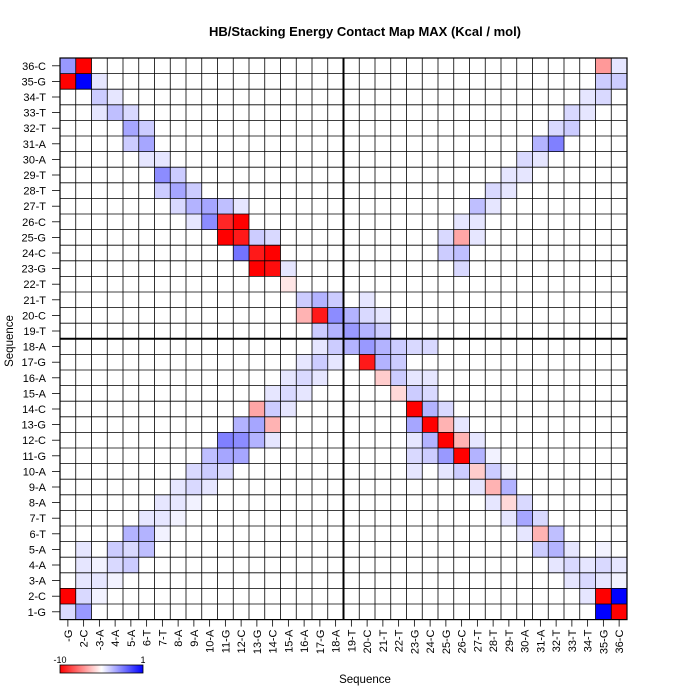 The height and width of the screenshot is (700, 700). What do you see at coordinates (34, 207) in the screenshot?
I see `y-tick-label: 27-T` at bounding box center [34, 207].